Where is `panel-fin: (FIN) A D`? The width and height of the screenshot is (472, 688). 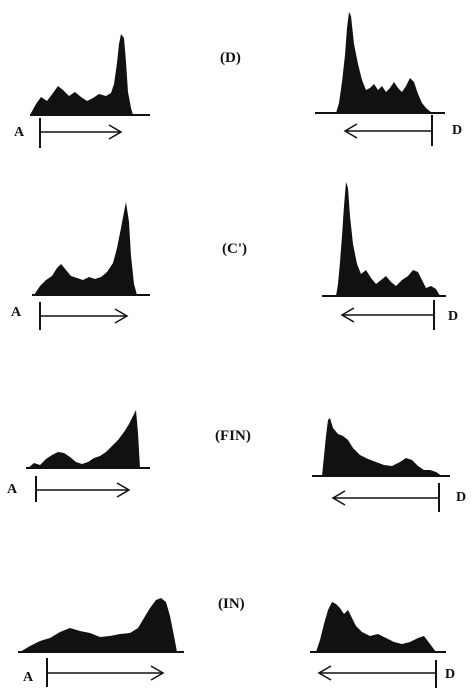
panel-fin: (FIN) A D is located at coordinates (236, 461).